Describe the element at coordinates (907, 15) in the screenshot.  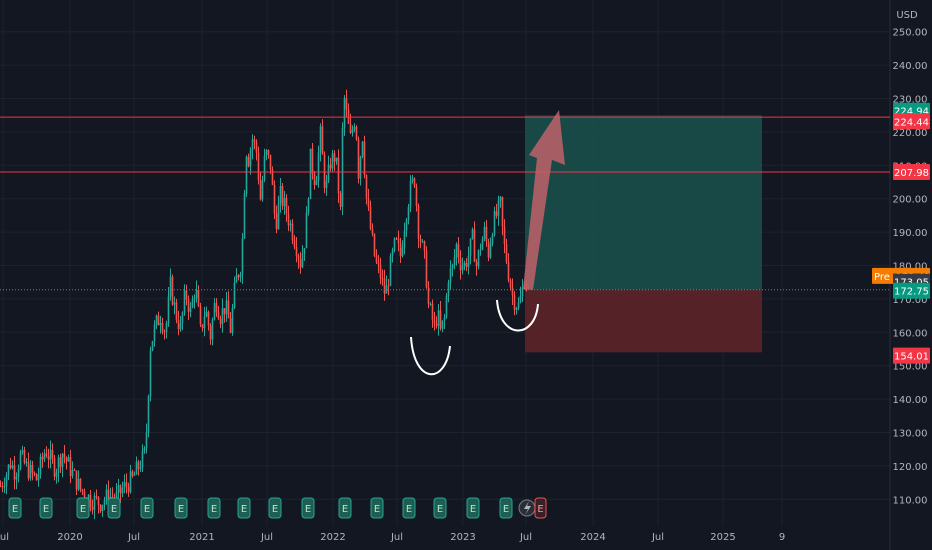
I see `currency-label: USD` at that location.